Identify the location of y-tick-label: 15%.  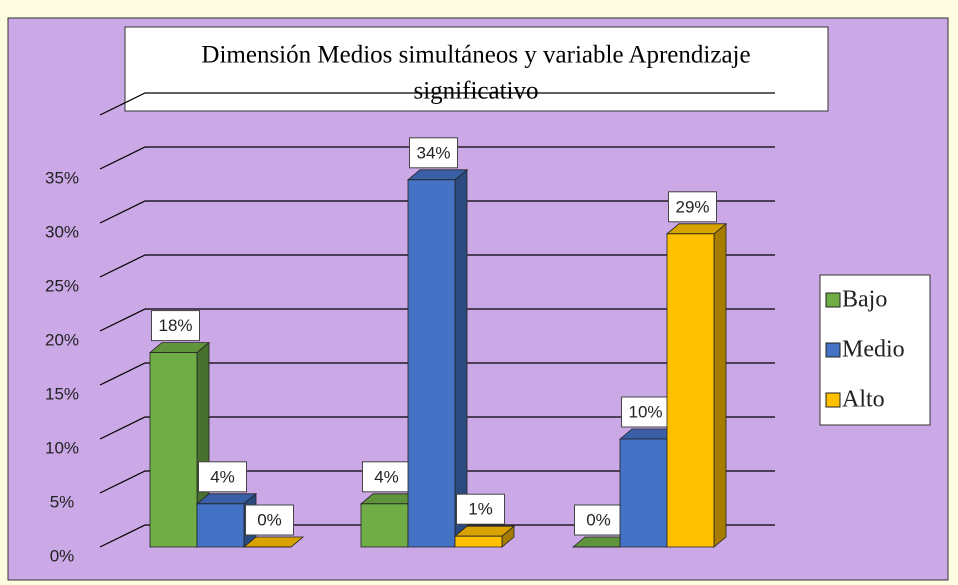
(62, 393).